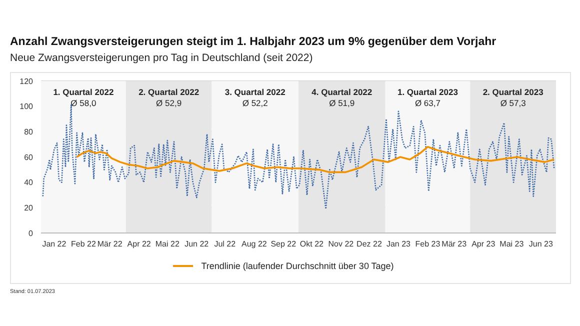 The width and height of the screenshot is (580, 326). What do you see at coordinates (167, 244) in the screenshot?
I see `x-tick-label: Mai 22` at bounding box center [167, 244].